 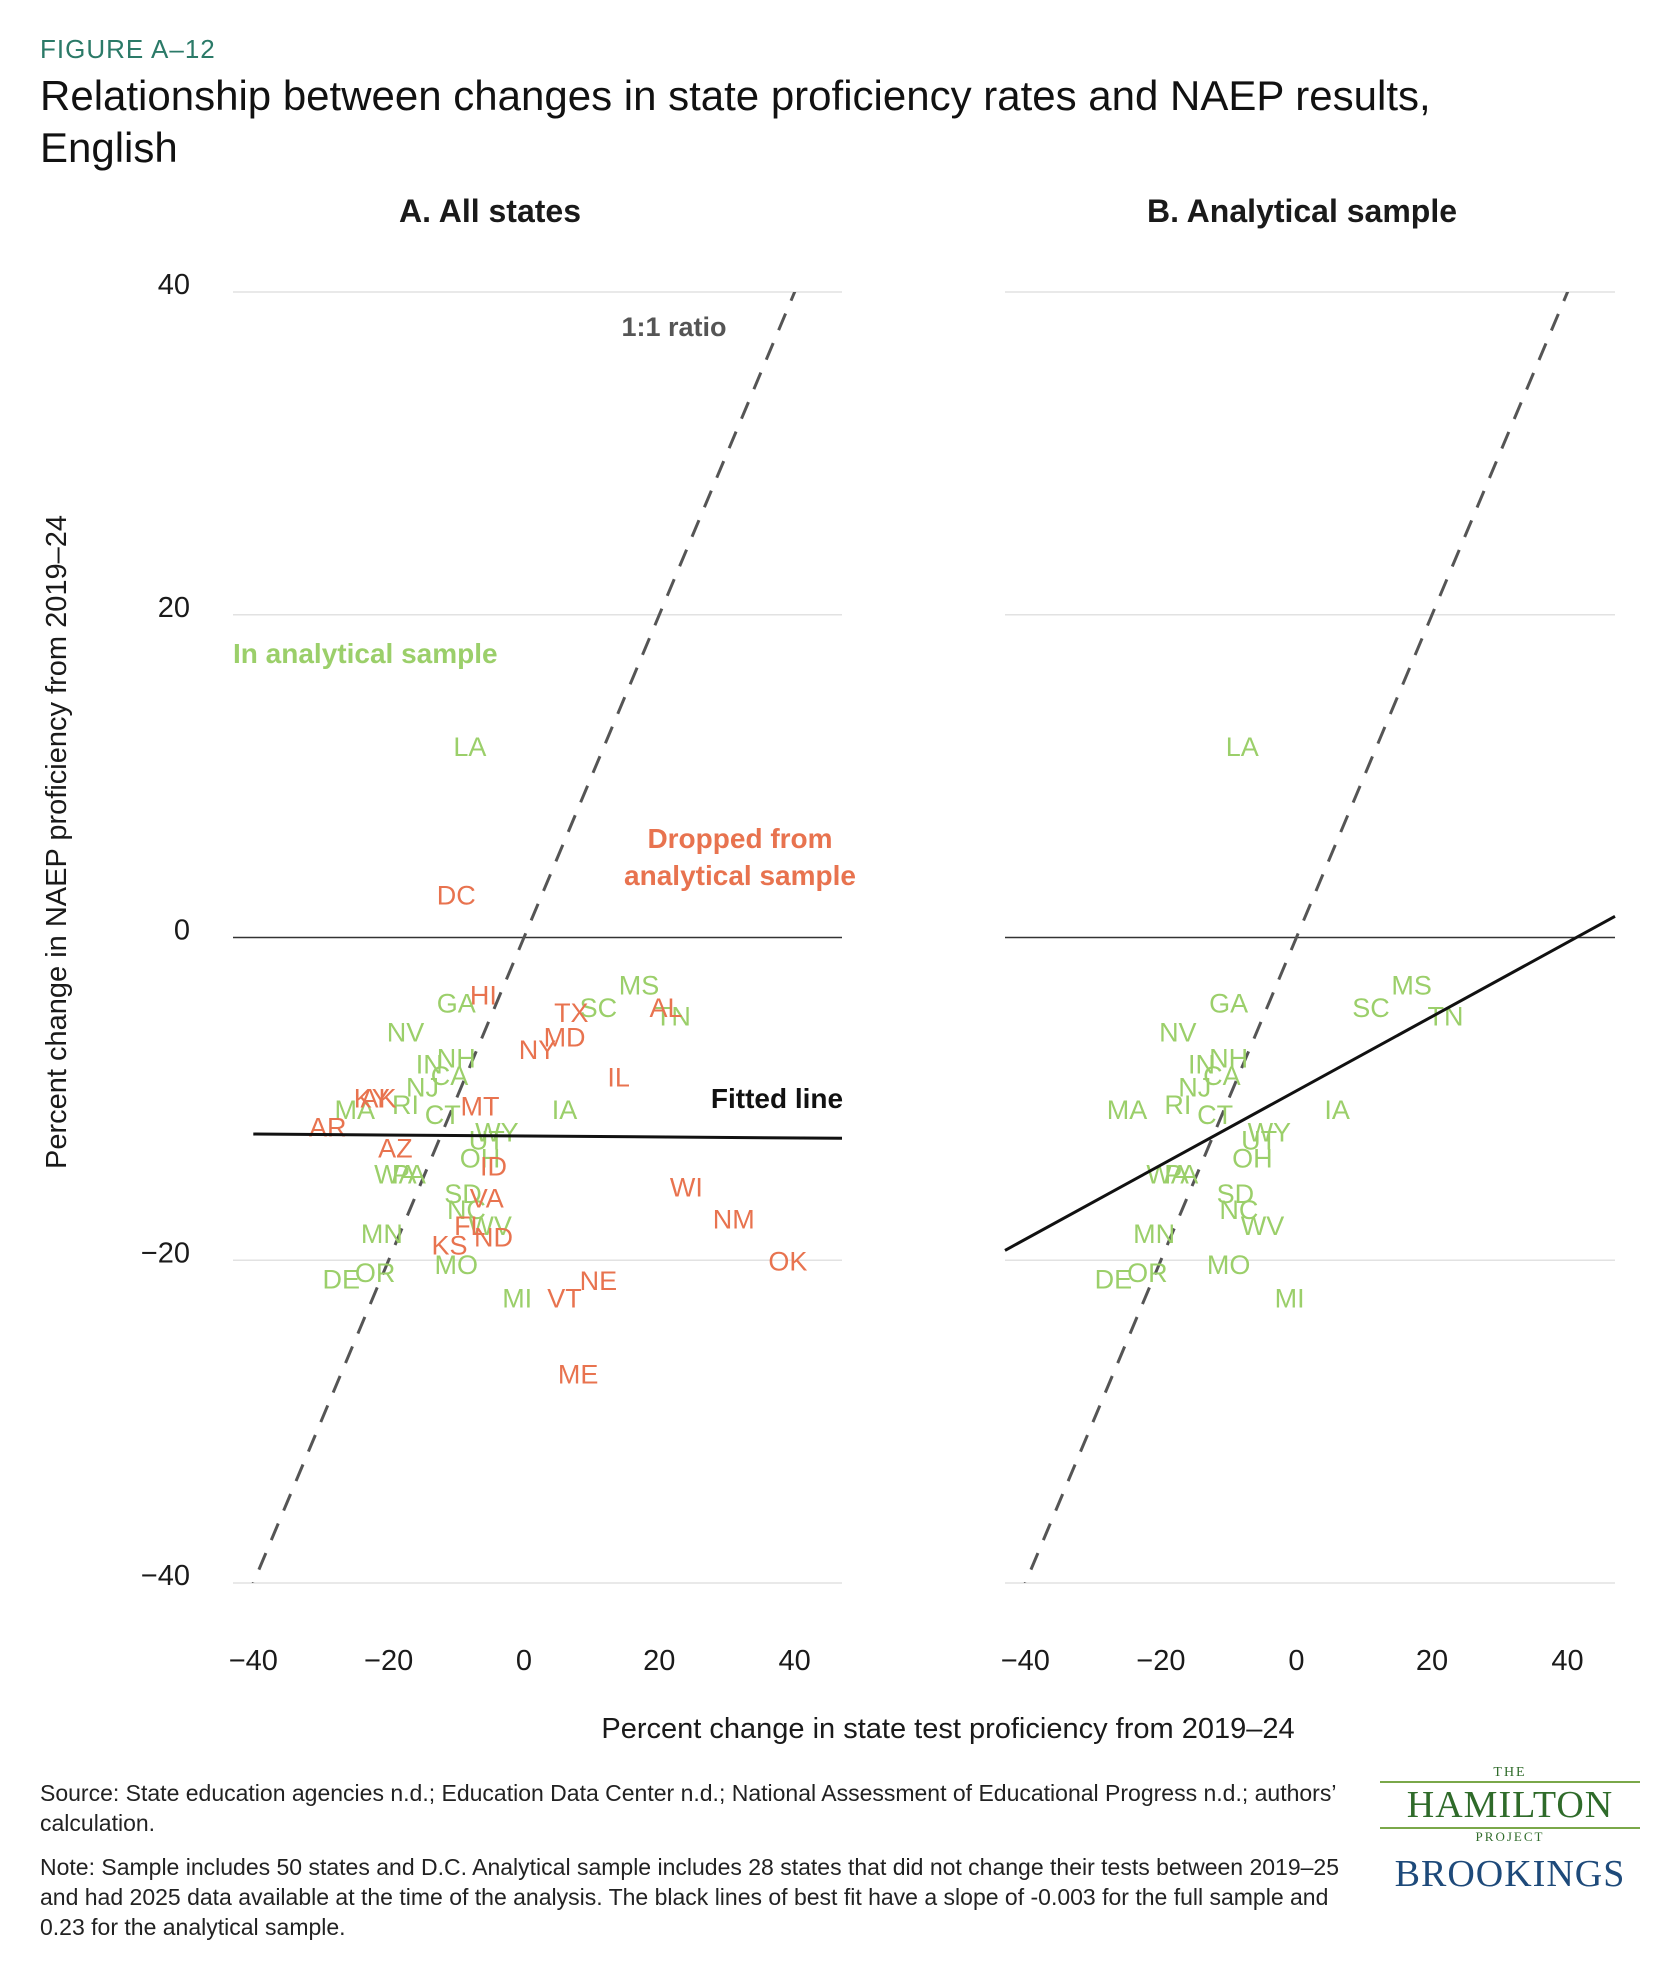 I want to click on brookings-logo: BROOKINGS, so click(x=1510, y=1874).